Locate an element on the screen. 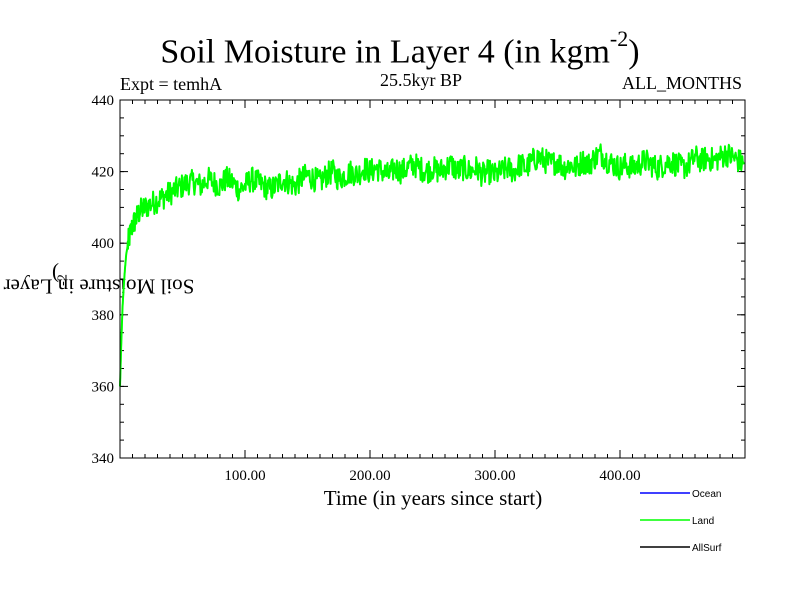 The width and height of the screenshot is (800, 600). months-label: ALL_MONTHS is located at coordinates (682, 83).